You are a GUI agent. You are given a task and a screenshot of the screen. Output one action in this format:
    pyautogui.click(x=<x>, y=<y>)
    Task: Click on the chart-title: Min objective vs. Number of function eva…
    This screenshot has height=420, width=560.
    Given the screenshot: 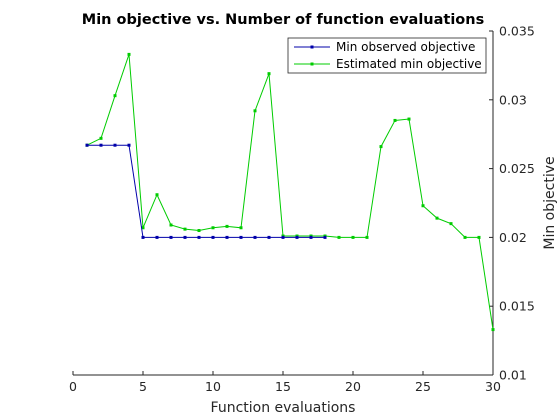 What is the action you would take?
    pyautogui.click(x=283, y=20)
    